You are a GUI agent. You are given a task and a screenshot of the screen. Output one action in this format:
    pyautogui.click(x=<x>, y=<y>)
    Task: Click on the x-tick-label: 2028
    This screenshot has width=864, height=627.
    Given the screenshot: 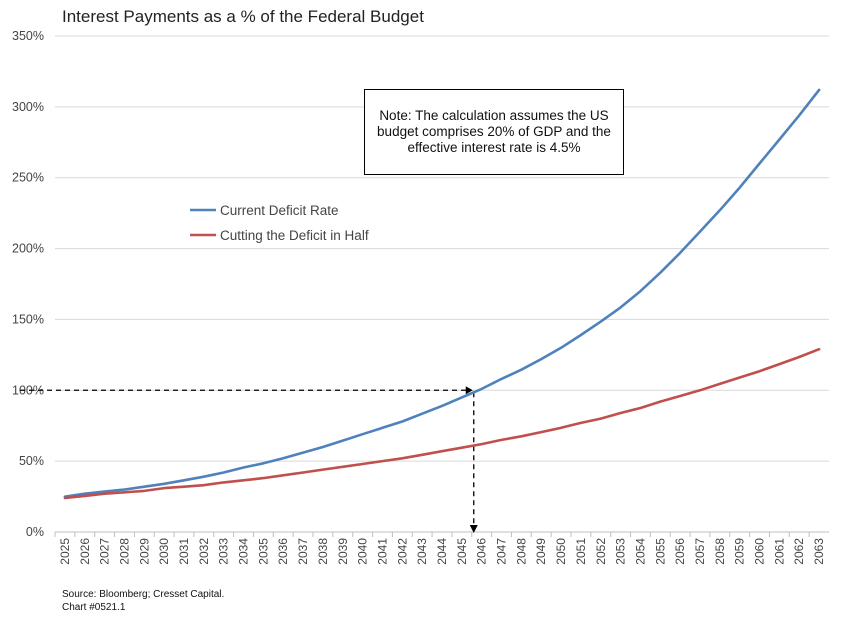 What is the action you would take?
    pyautogui.click(x=124, y=551)
    